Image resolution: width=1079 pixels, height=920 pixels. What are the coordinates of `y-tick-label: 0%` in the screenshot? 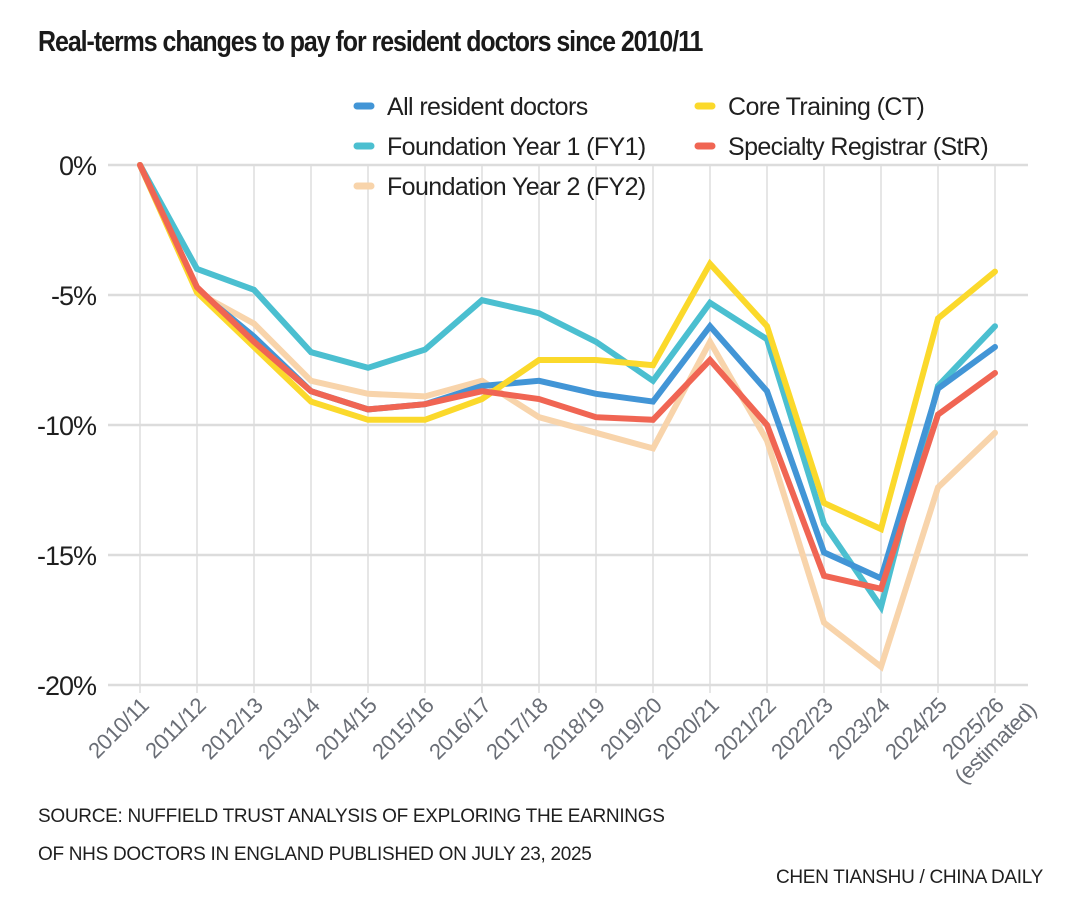 It's located at (78, 166).